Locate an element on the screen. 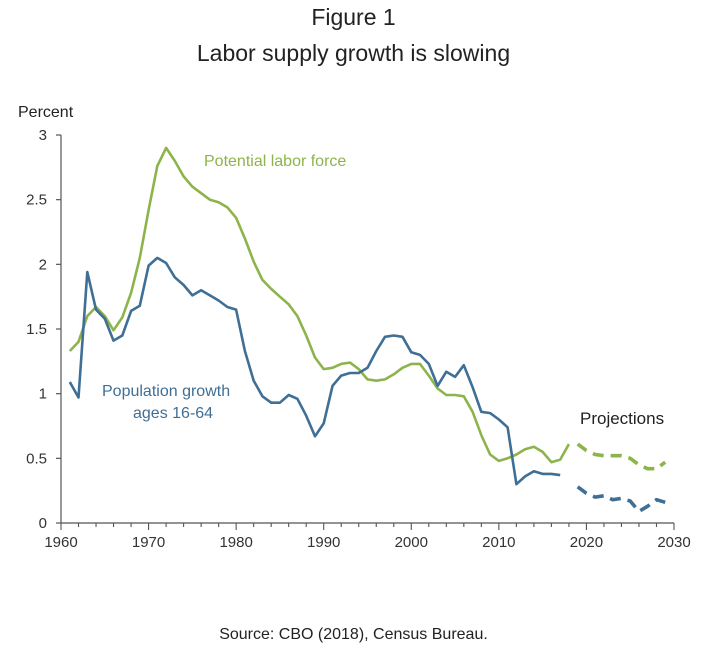 The image size is (707, 654). y-tick-label: 1.5 is located at coordinates (36, 329).